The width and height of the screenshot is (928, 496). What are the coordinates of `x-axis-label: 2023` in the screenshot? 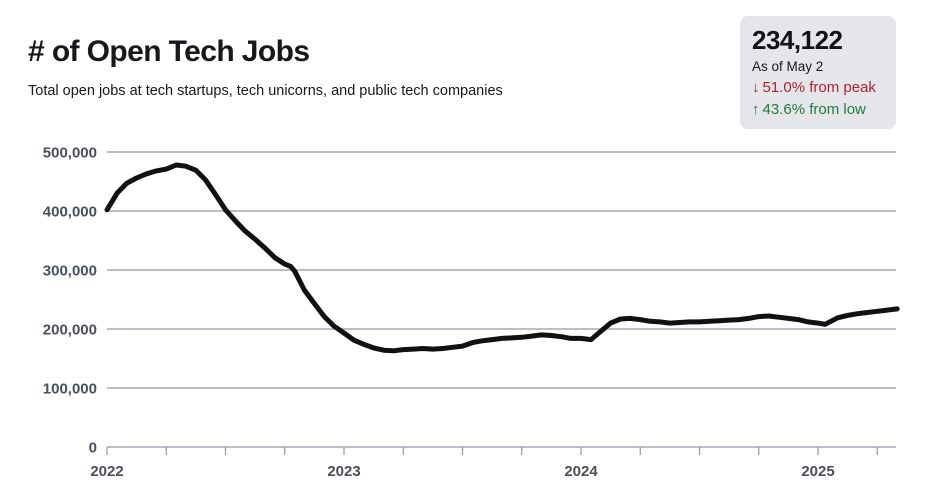 It's located at (343, 471).